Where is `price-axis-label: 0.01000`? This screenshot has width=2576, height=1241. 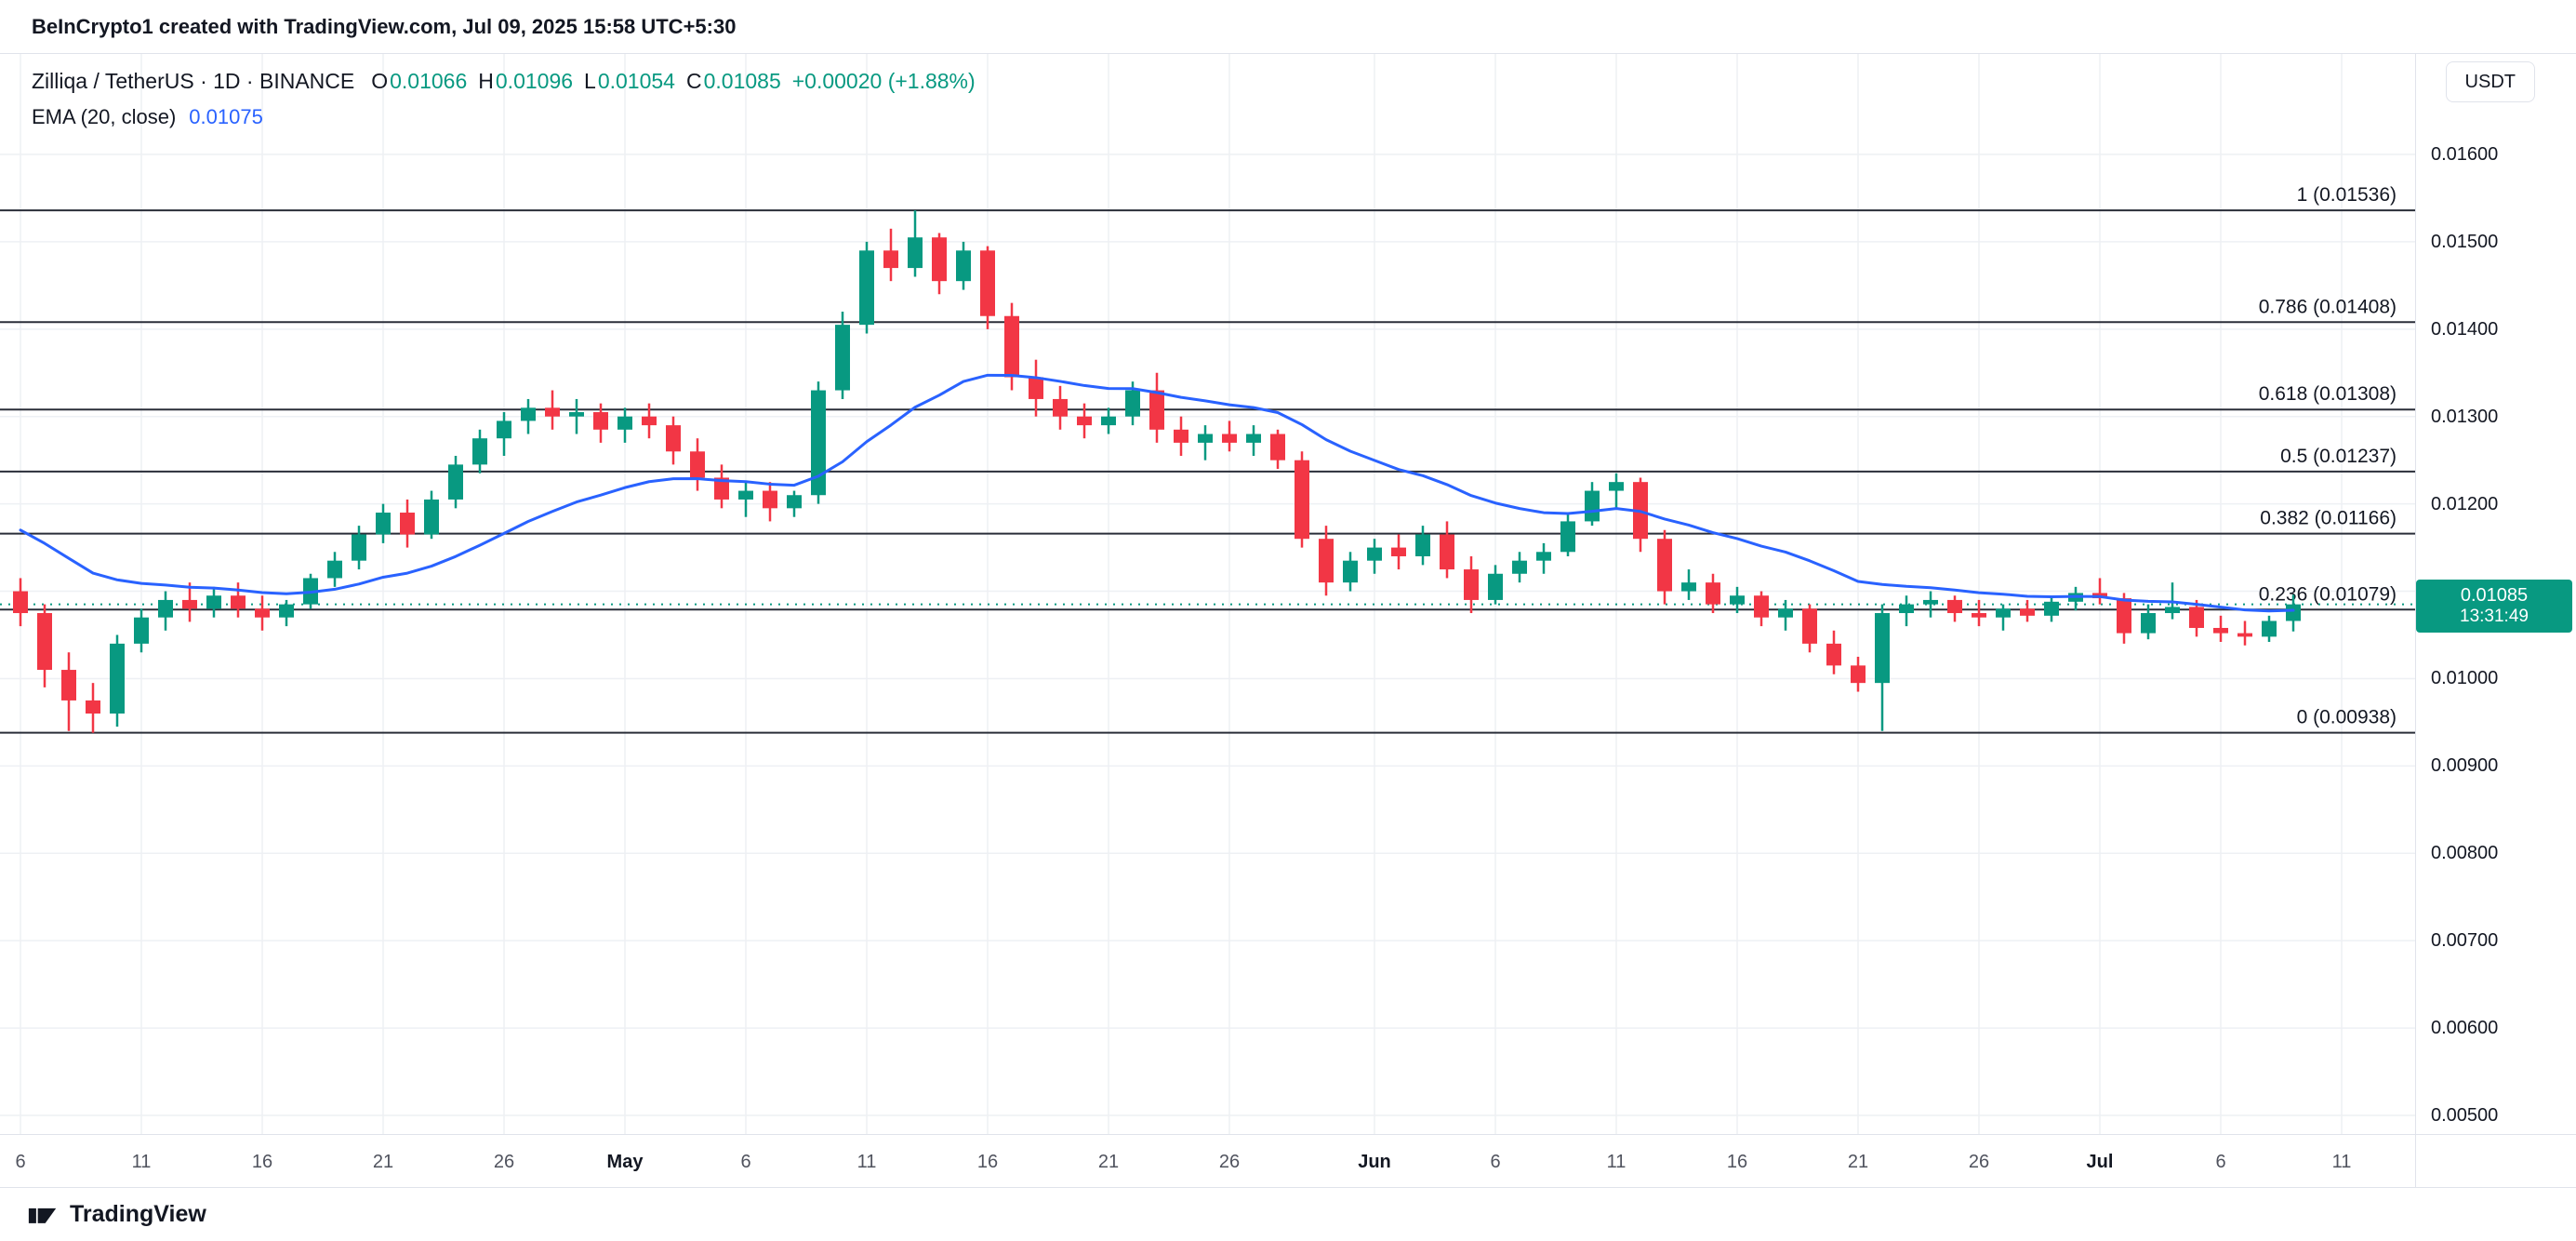 price-axis-label: 0.01000 is located at coordinates (2465, 679).